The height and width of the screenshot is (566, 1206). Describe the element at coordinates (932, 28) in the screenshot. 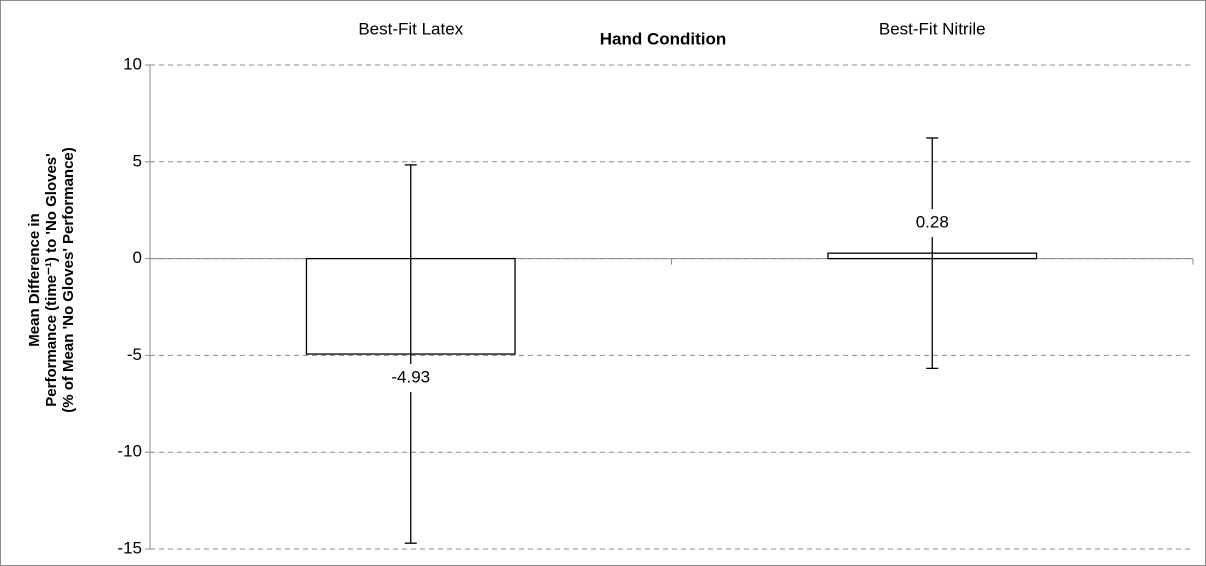

I see `x-tick-label: Best-Fit Nitrile` at that location.